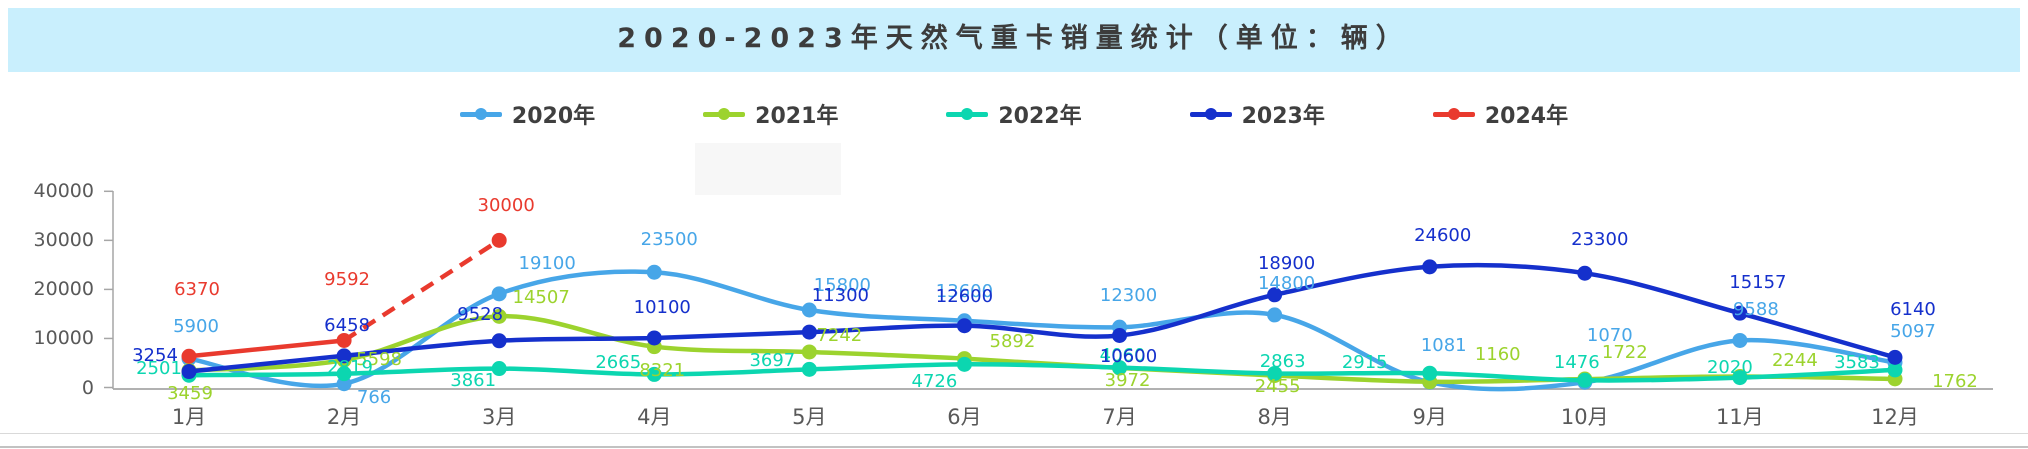 The width and height of the screenshot is (2028, 449). Describe the element at coordinates (1955, 381) in the screenshot. I see `data-label-2021年-12月: 1762` at that location.